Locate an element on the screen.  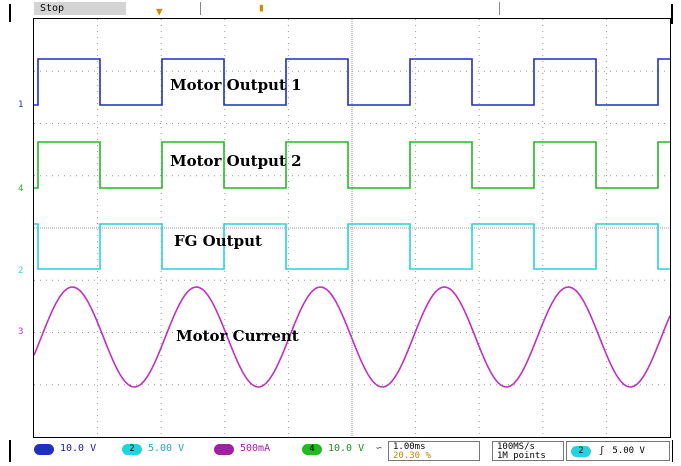
right-bezel is located at coordinates (675, 233).